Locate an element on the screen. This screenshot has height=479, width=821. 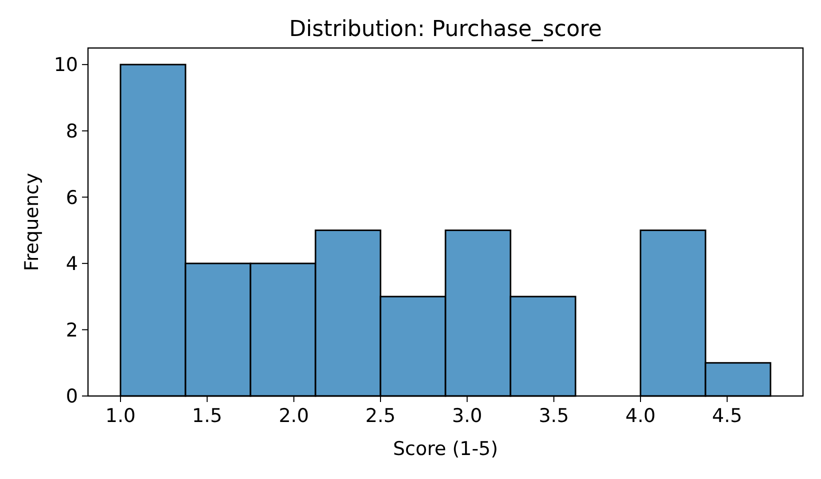
y-tick-label: 10 is located at coordinates (66, 65).